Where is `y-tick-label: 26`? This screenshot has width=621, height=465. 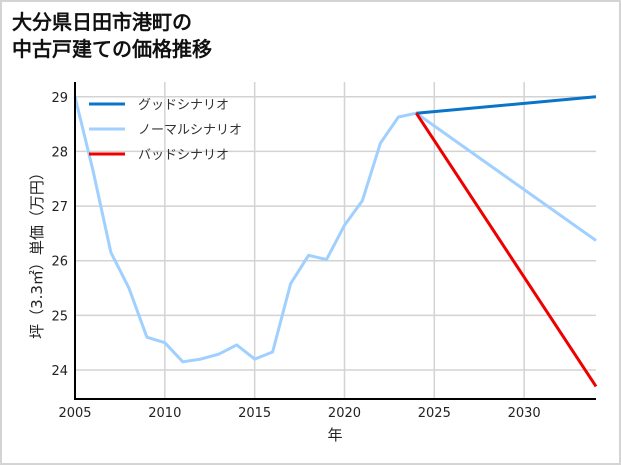
y-tick-label: 26 is located at coordinates (59, 262).